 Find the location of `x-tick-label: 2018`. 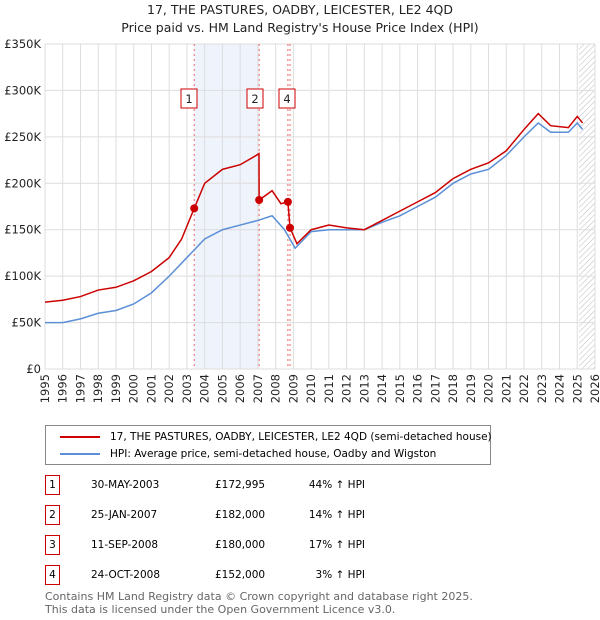

x-tick-label: 2018 is located at coordinates (453, 388).